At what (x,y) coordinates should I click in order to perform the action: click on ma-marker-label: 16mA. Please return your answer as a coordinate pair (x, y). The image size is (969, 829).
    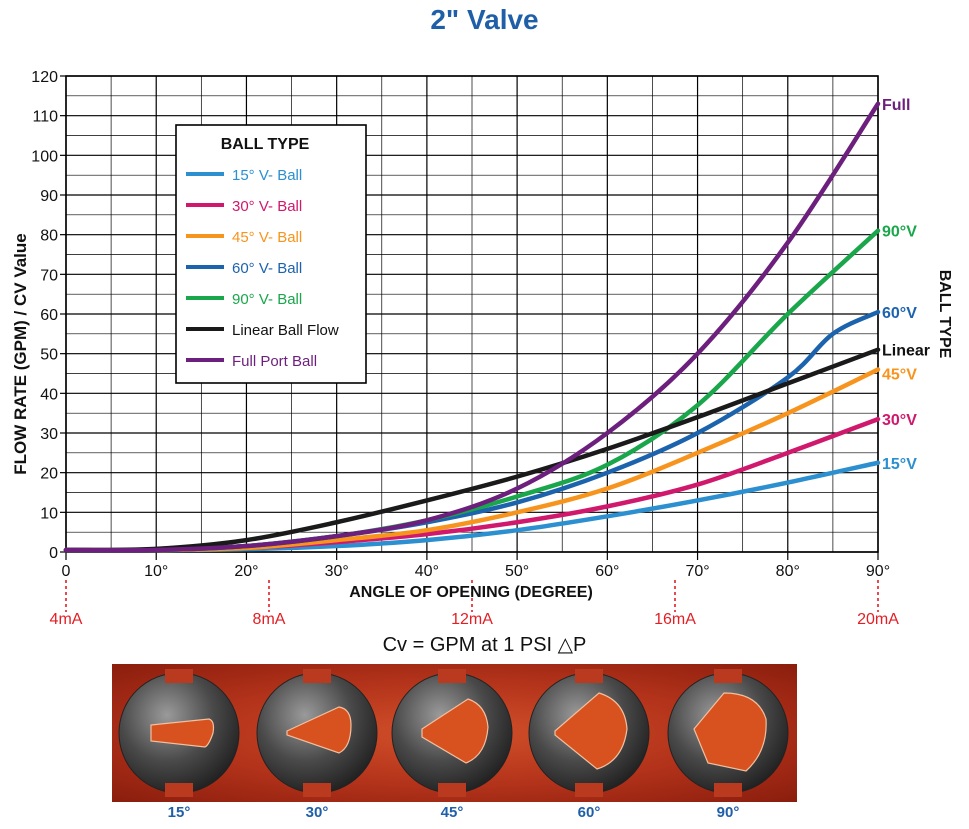
    Looking at the image, I should click on (675, 619).